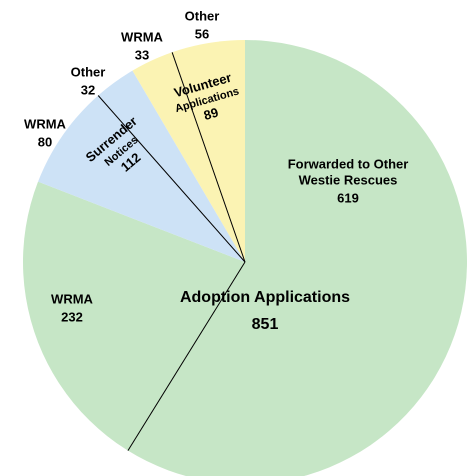 This screenshot has height=476, width=470. Describe the element at coordinates (142, 54) in the screenshot. I see `part-value: 33` at that location.